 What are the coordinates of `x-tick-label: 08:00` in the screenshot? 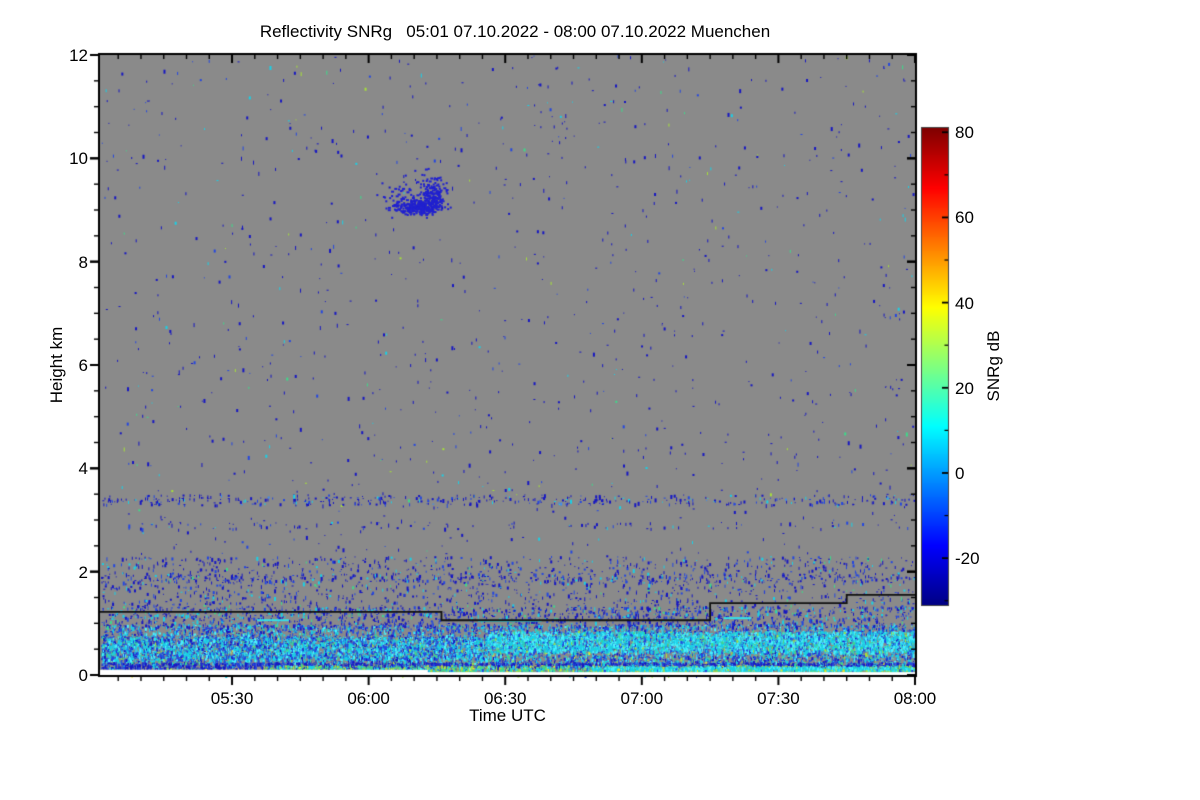 It's located at (915, 698).